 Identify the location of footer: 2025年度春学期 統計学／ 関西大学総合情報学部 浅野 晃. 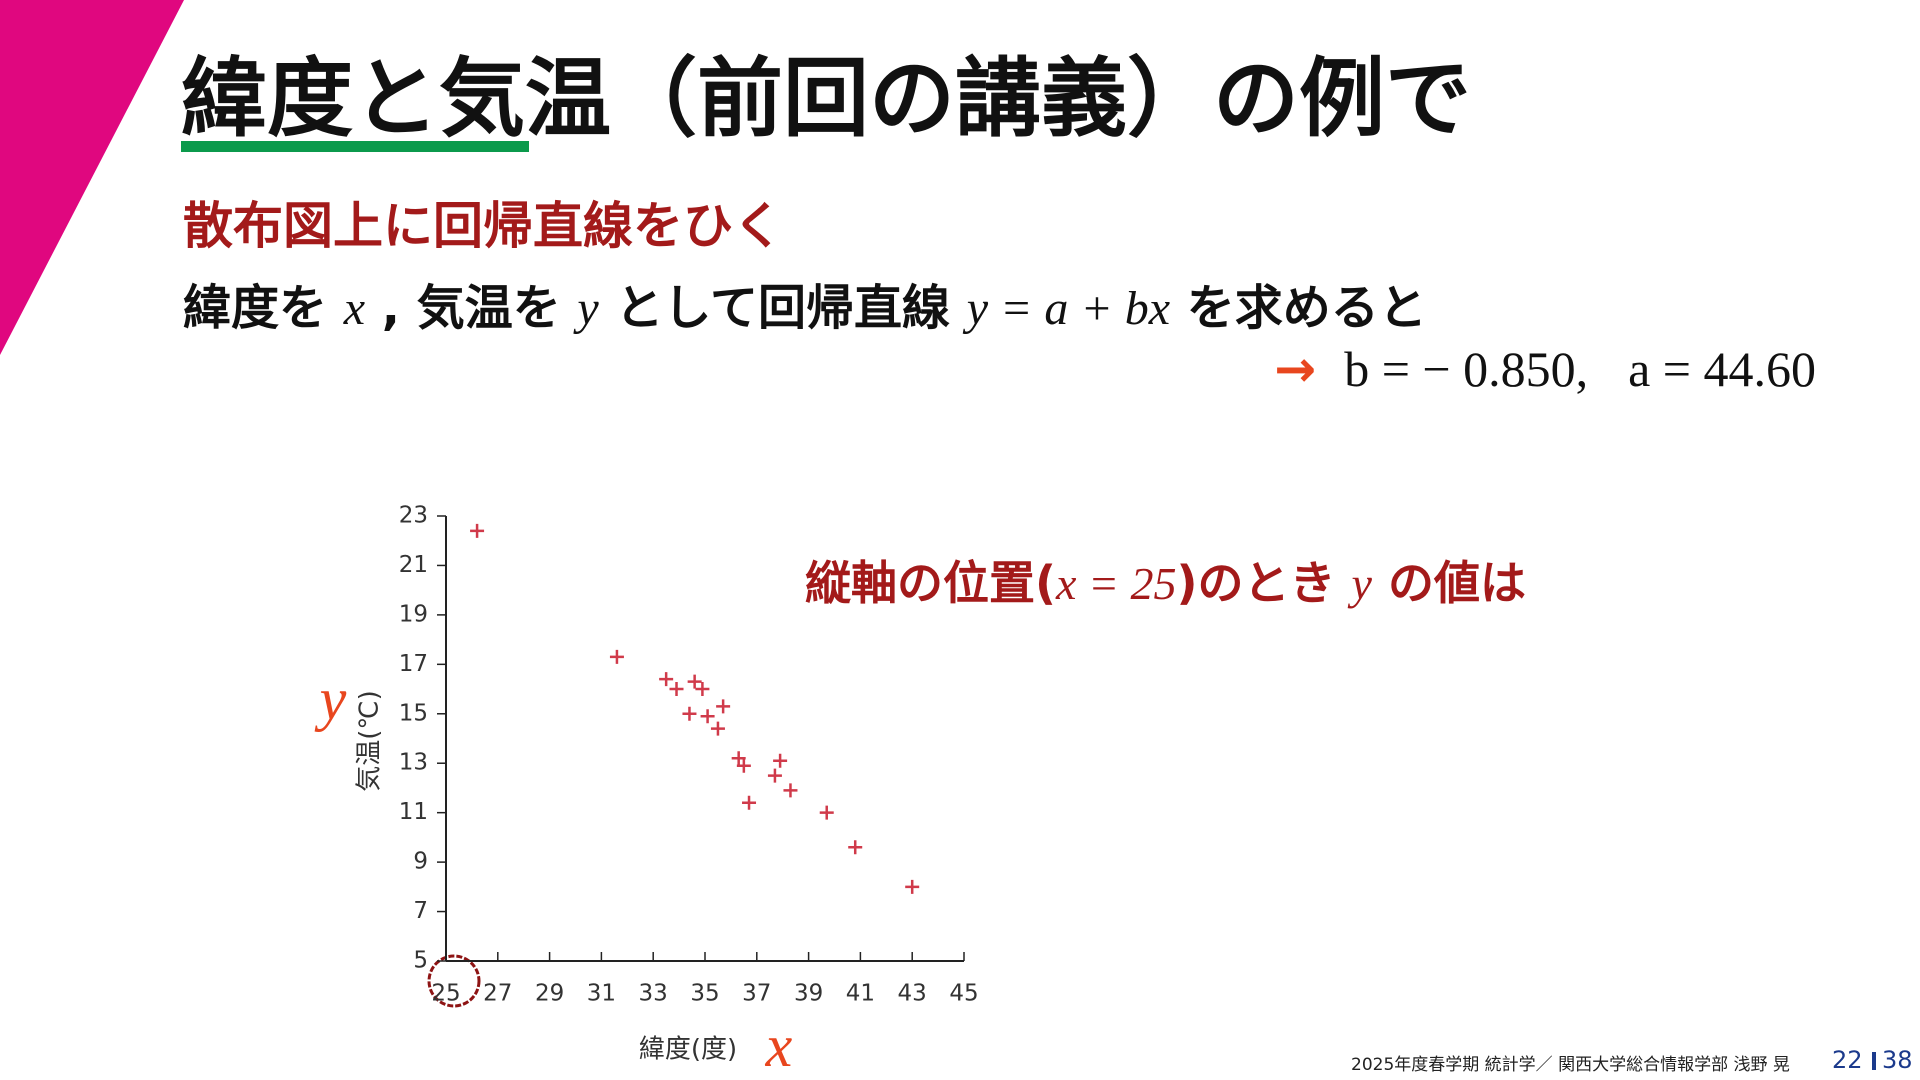
(1570, 1065).